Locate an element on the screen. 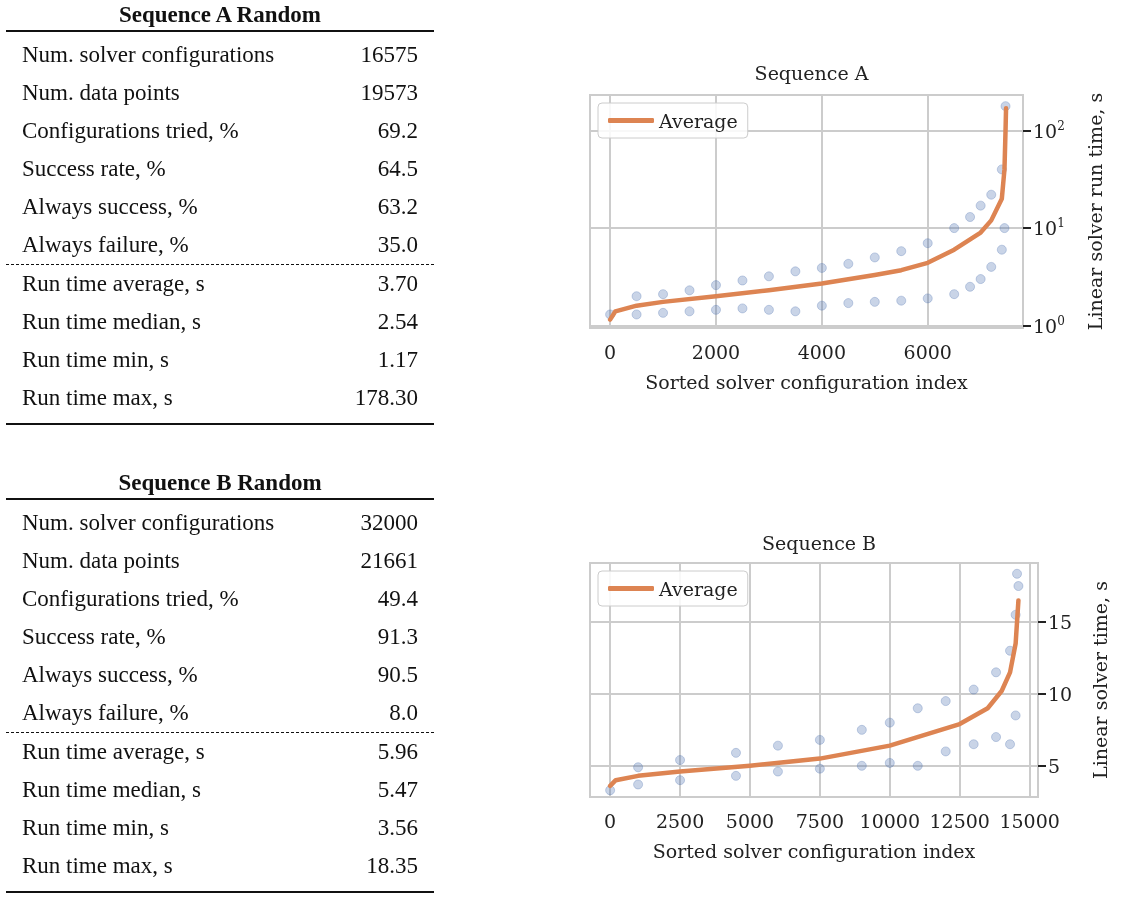 This screenshot has width=1128, height=897. x-tick-label: 4000 is located at coordinates (822, 351).